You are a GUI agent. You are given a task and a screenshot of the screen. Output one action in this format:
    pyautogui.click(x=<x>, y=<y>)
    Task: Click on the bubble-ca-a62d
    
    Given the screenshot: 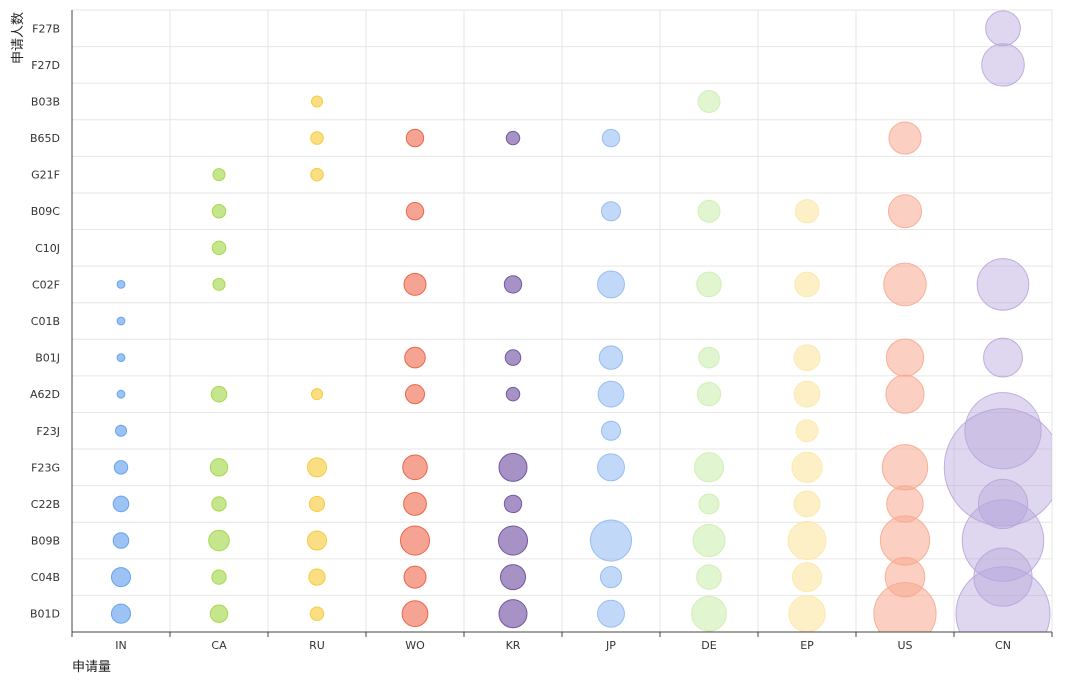 What is the action you would take?
    pyautogui.click(x=219, y=394)
    